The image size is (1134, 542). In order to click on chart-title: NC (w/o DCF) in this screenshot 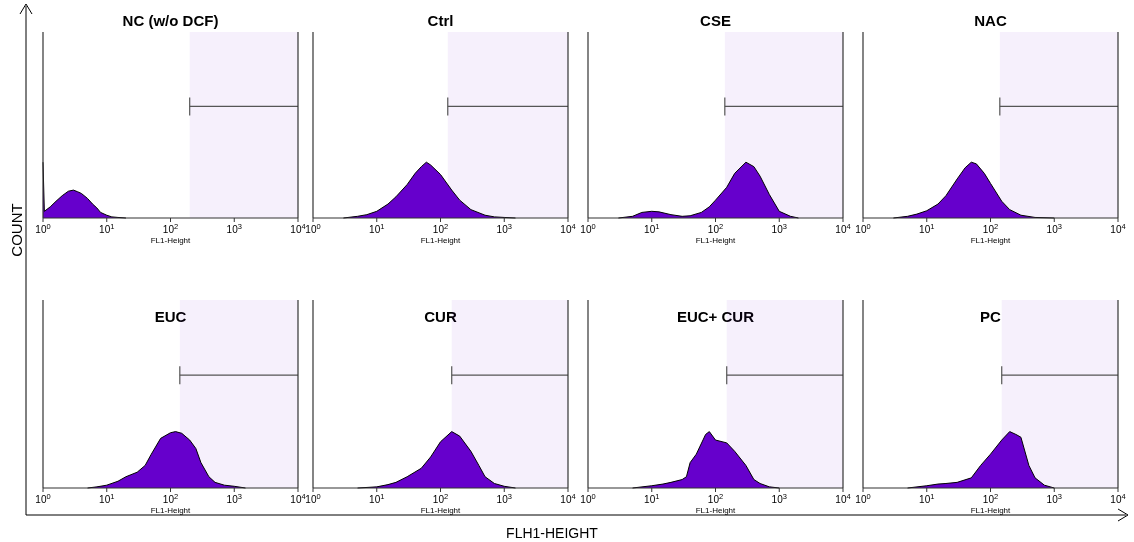, I will do `click(170, 20)`.